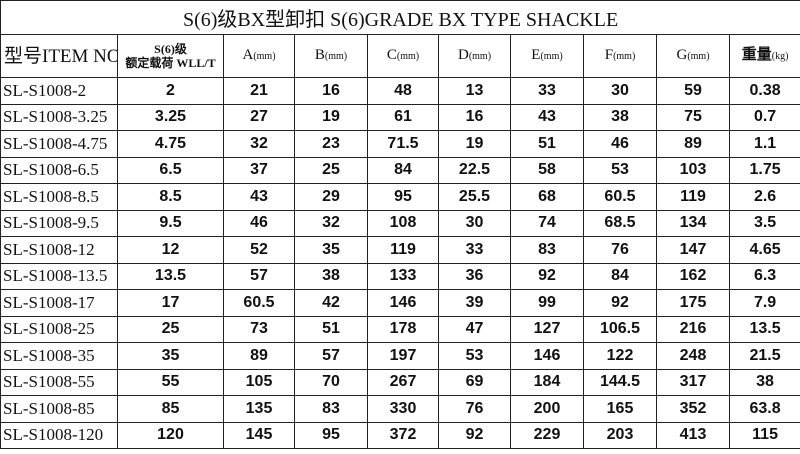 This screenshot has width=800, height=454. What do you see at coordinates (764, 382) in the screenshot?
I see `value-cell: 38` at bounding box center [764, 382].